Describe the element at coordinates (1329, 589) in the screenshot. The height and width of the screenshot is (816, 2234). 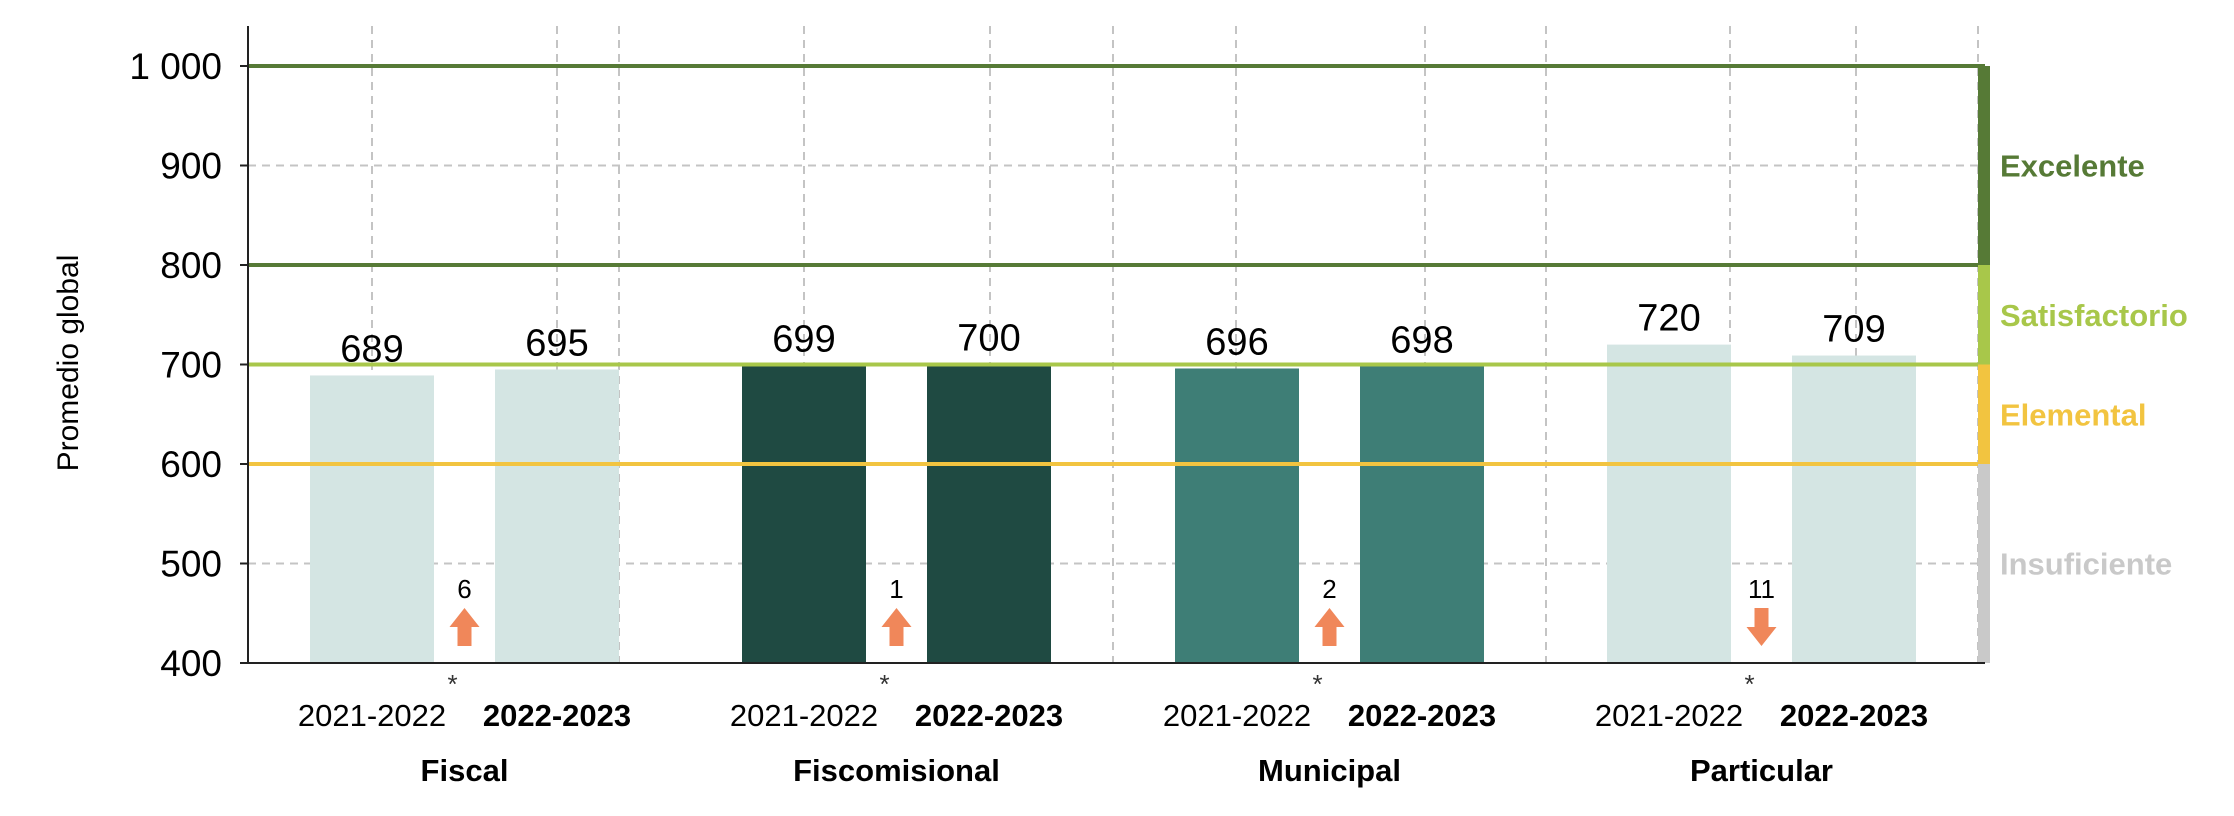
I see `change-value-label: 2` at that location.